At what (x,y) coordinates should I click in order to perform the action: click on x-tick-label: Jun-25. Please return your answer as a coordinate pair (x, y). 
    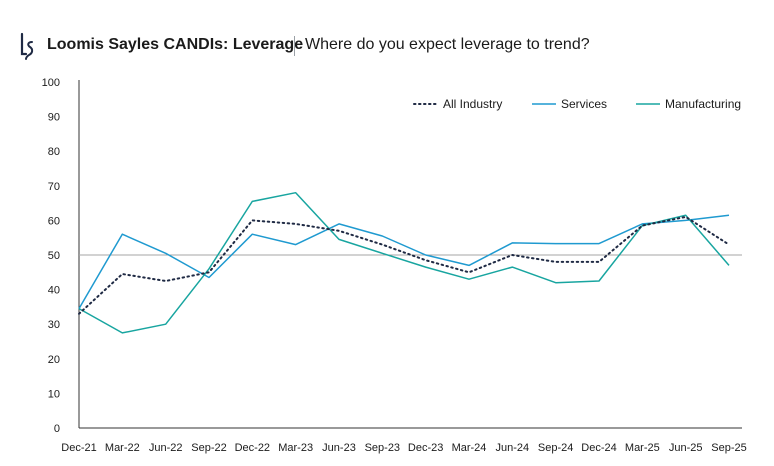
    Looking at the image, I should click on (686, 448).